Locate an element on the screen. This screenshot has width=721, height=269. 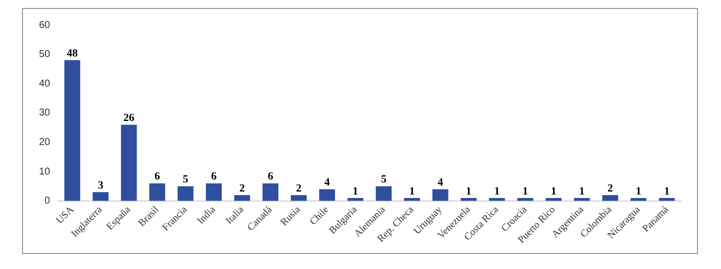
y-tick-label: 30 is located at coordinates (45, 113).